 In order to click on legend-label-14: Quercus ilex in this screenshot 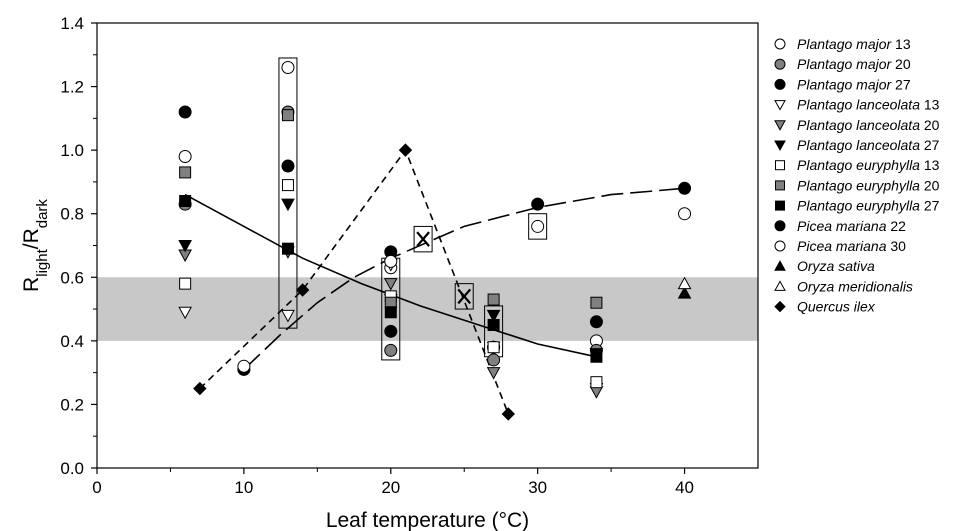, I will do `click(836, 307)`.